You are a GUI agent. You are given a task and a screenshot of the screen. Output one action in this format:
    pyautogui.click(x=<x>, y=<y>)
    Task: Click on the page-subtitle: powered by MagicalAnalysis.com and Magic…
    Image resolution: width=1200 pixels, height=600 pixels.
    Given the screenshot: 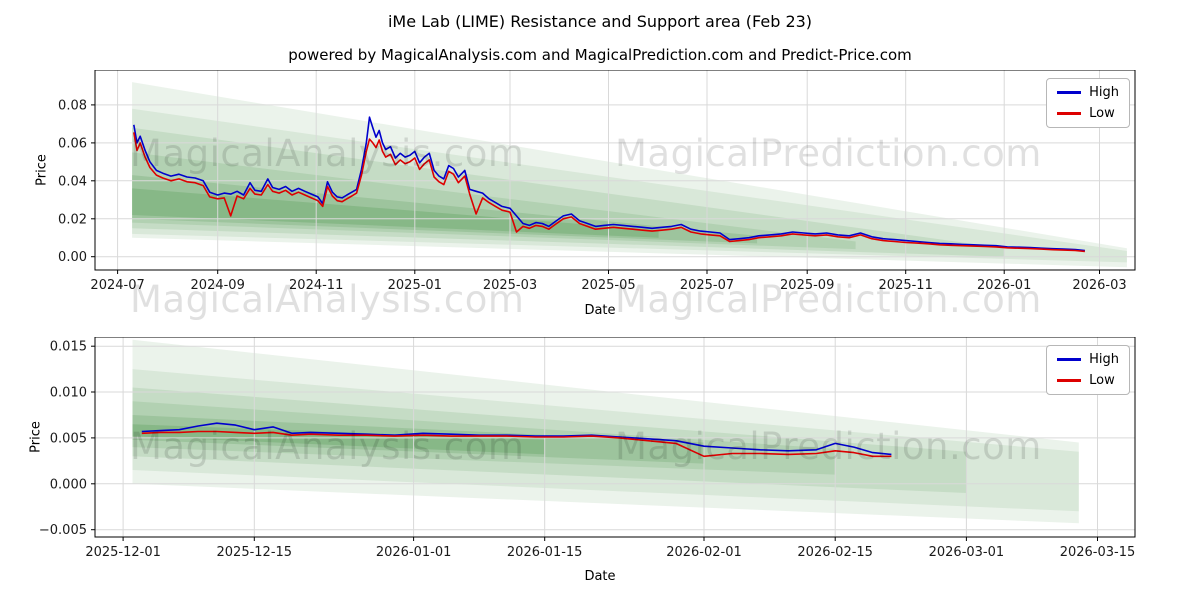 What is the action you would take?
    pyautogui.click(x=600, y=55)
    